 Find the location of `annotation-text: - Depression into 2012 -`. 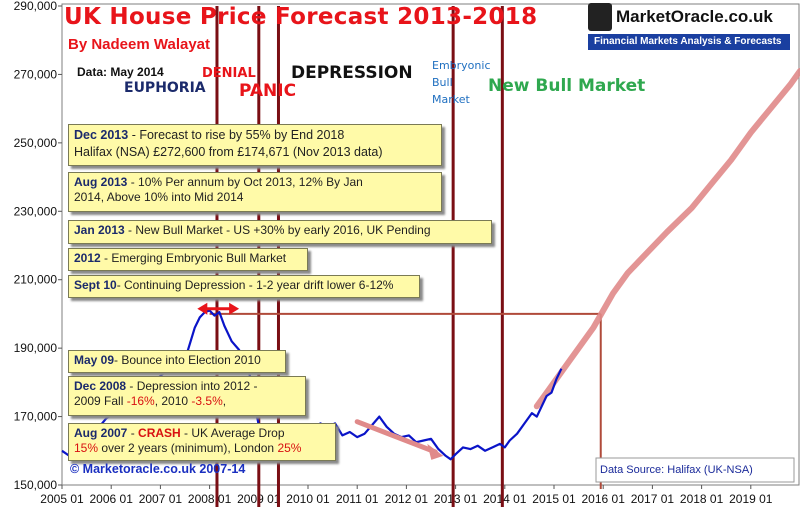

annotation-text: - Depression into 2012 - is located at coordinates (192, 386).